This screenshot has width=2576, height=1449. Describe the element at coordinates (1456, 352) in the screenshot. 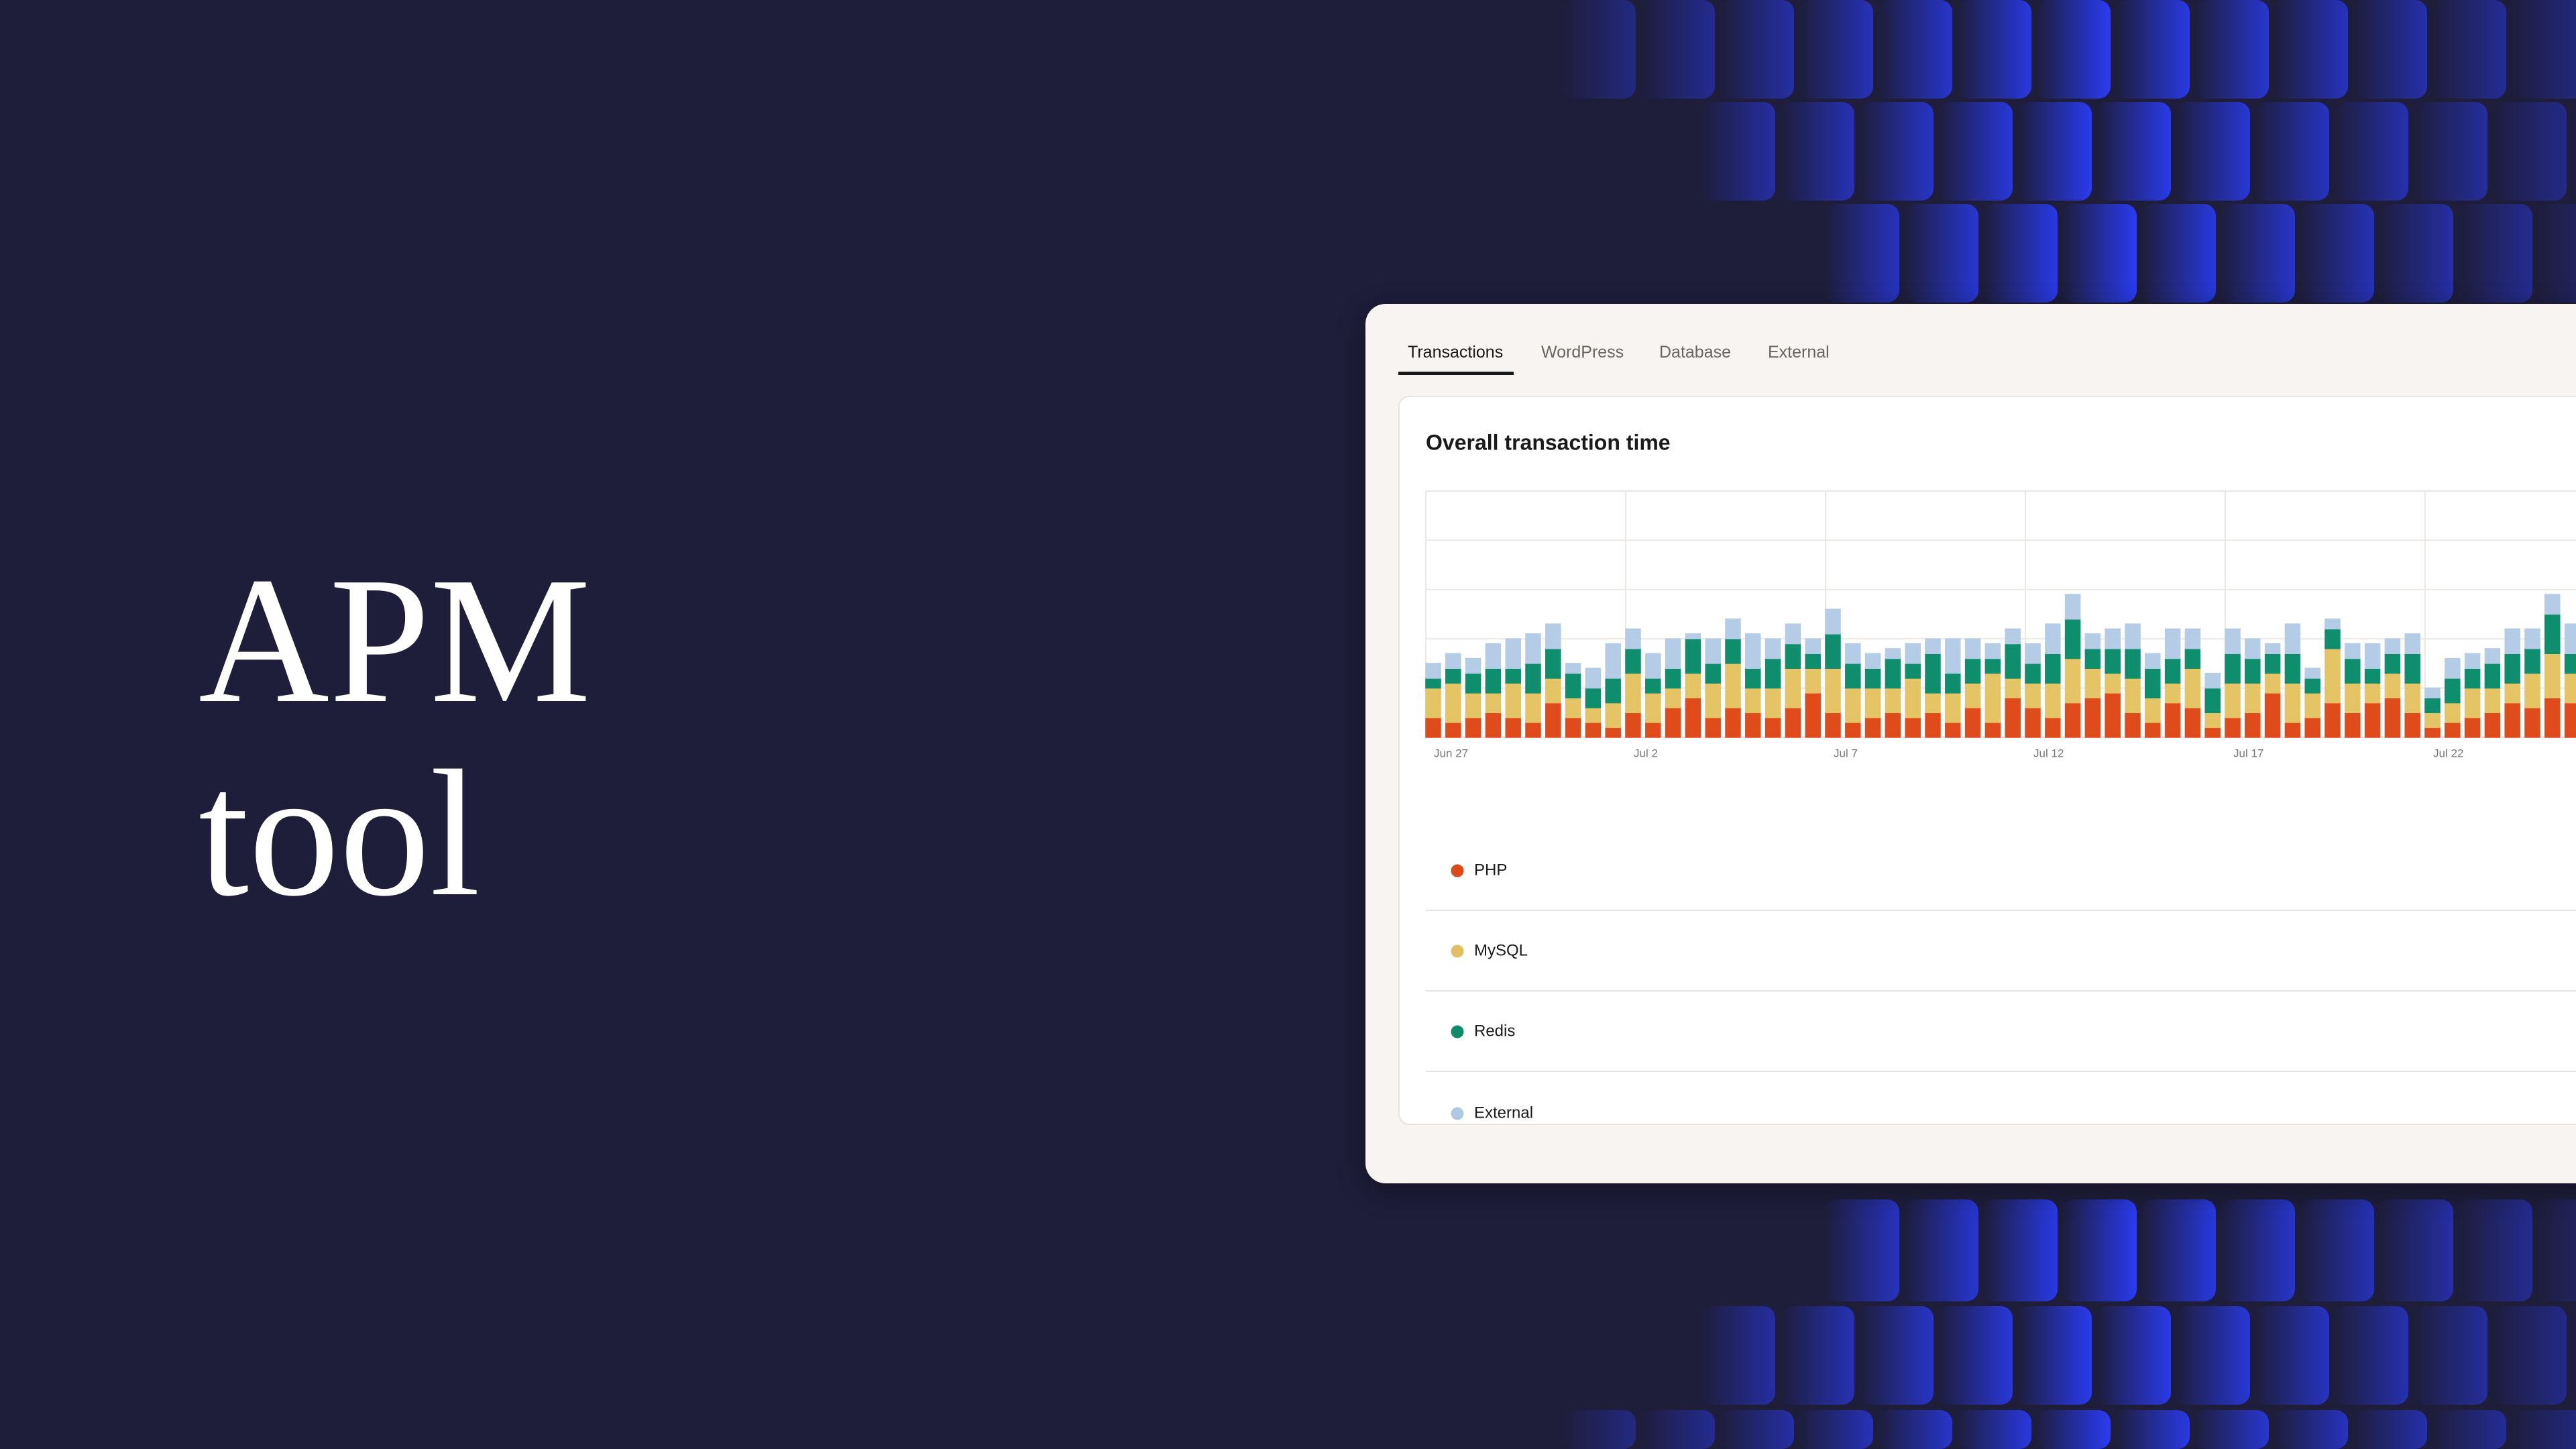

I see `tab: Transactions` at that location.